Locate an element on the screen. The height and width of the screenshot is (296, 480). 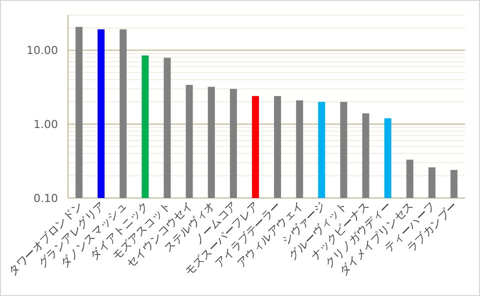
y-tick-label: 1.00 is located at coordinates (46, 125).